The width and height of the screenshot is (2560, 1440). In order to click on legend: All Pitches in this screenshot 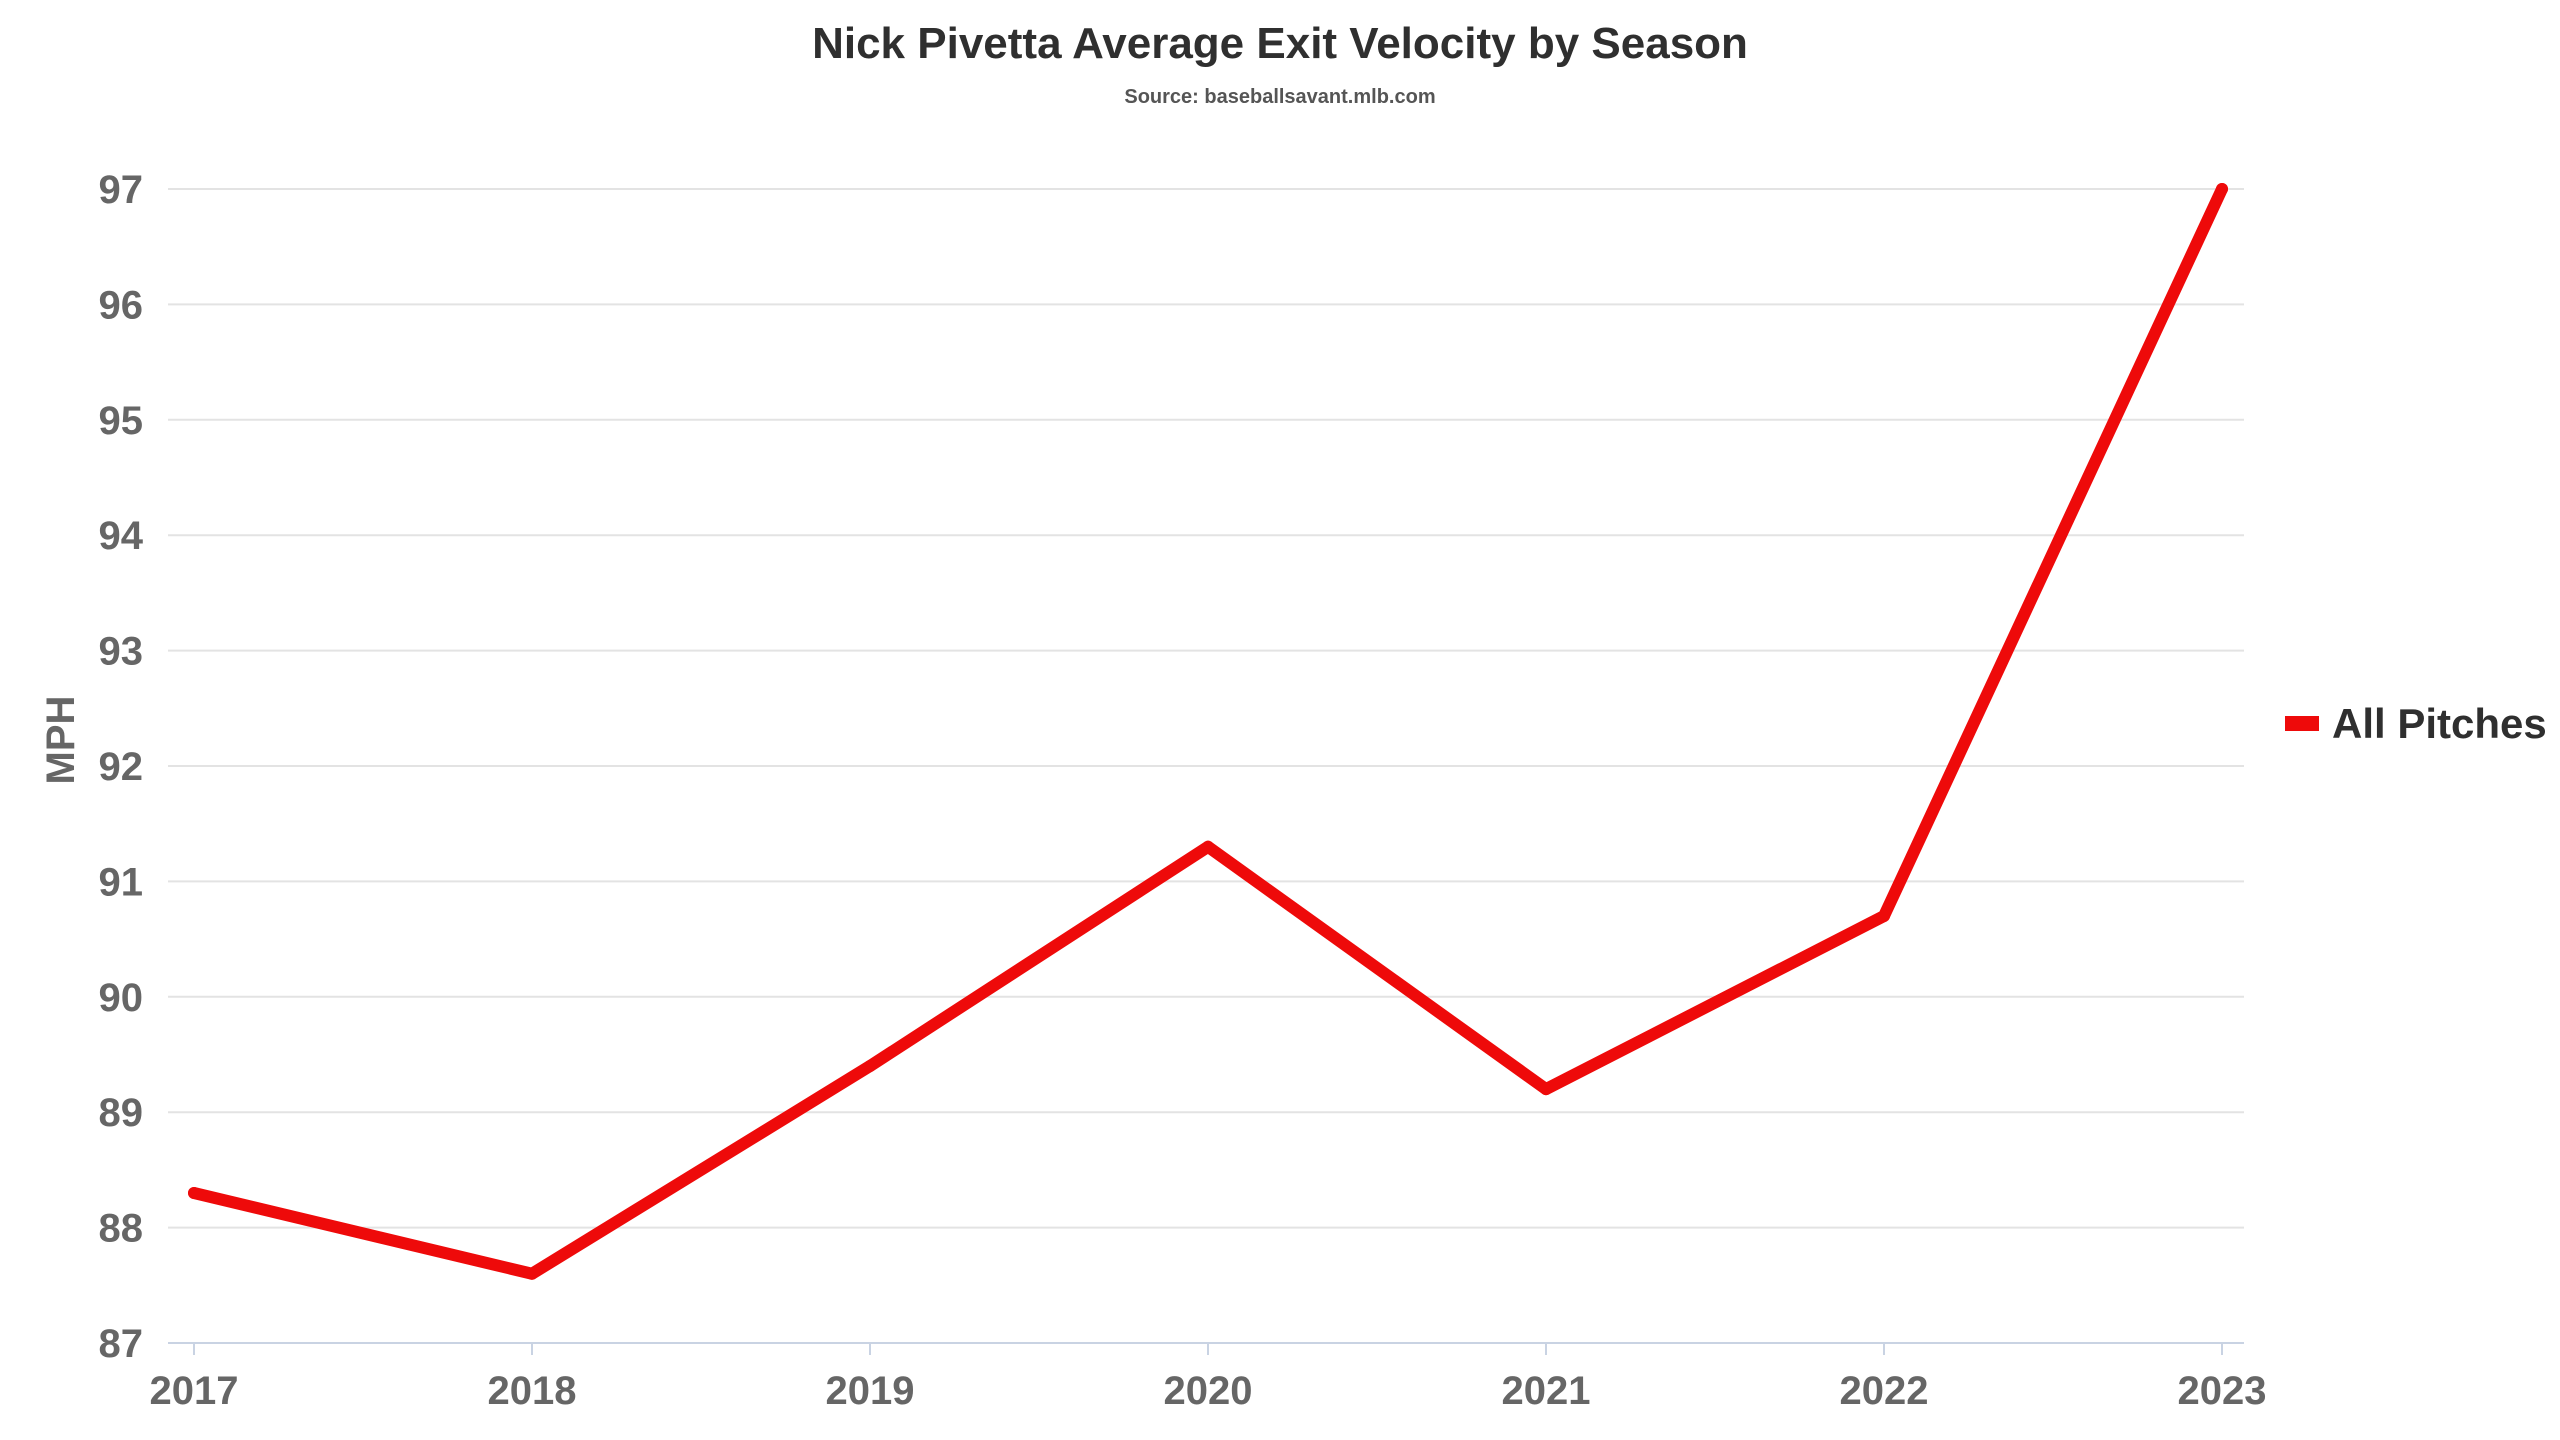, I will do `click(2416, 723)`.